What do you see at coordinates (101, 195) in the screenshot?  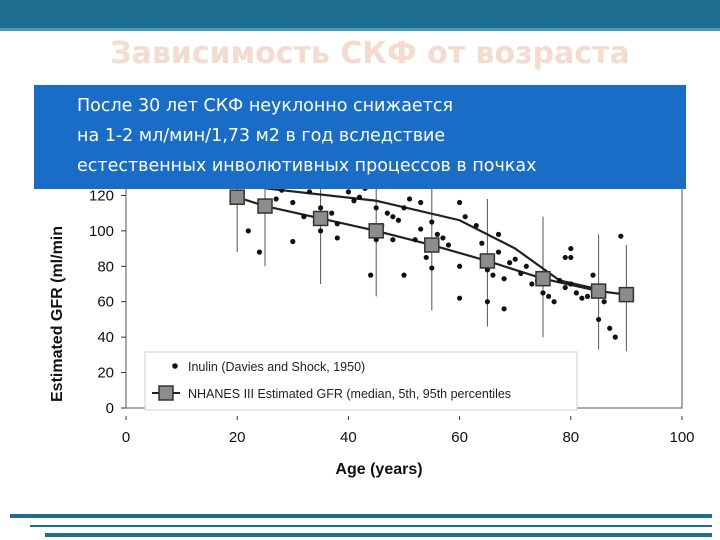 I see `y-tick-label: 120` at bounding box center [101, 195].